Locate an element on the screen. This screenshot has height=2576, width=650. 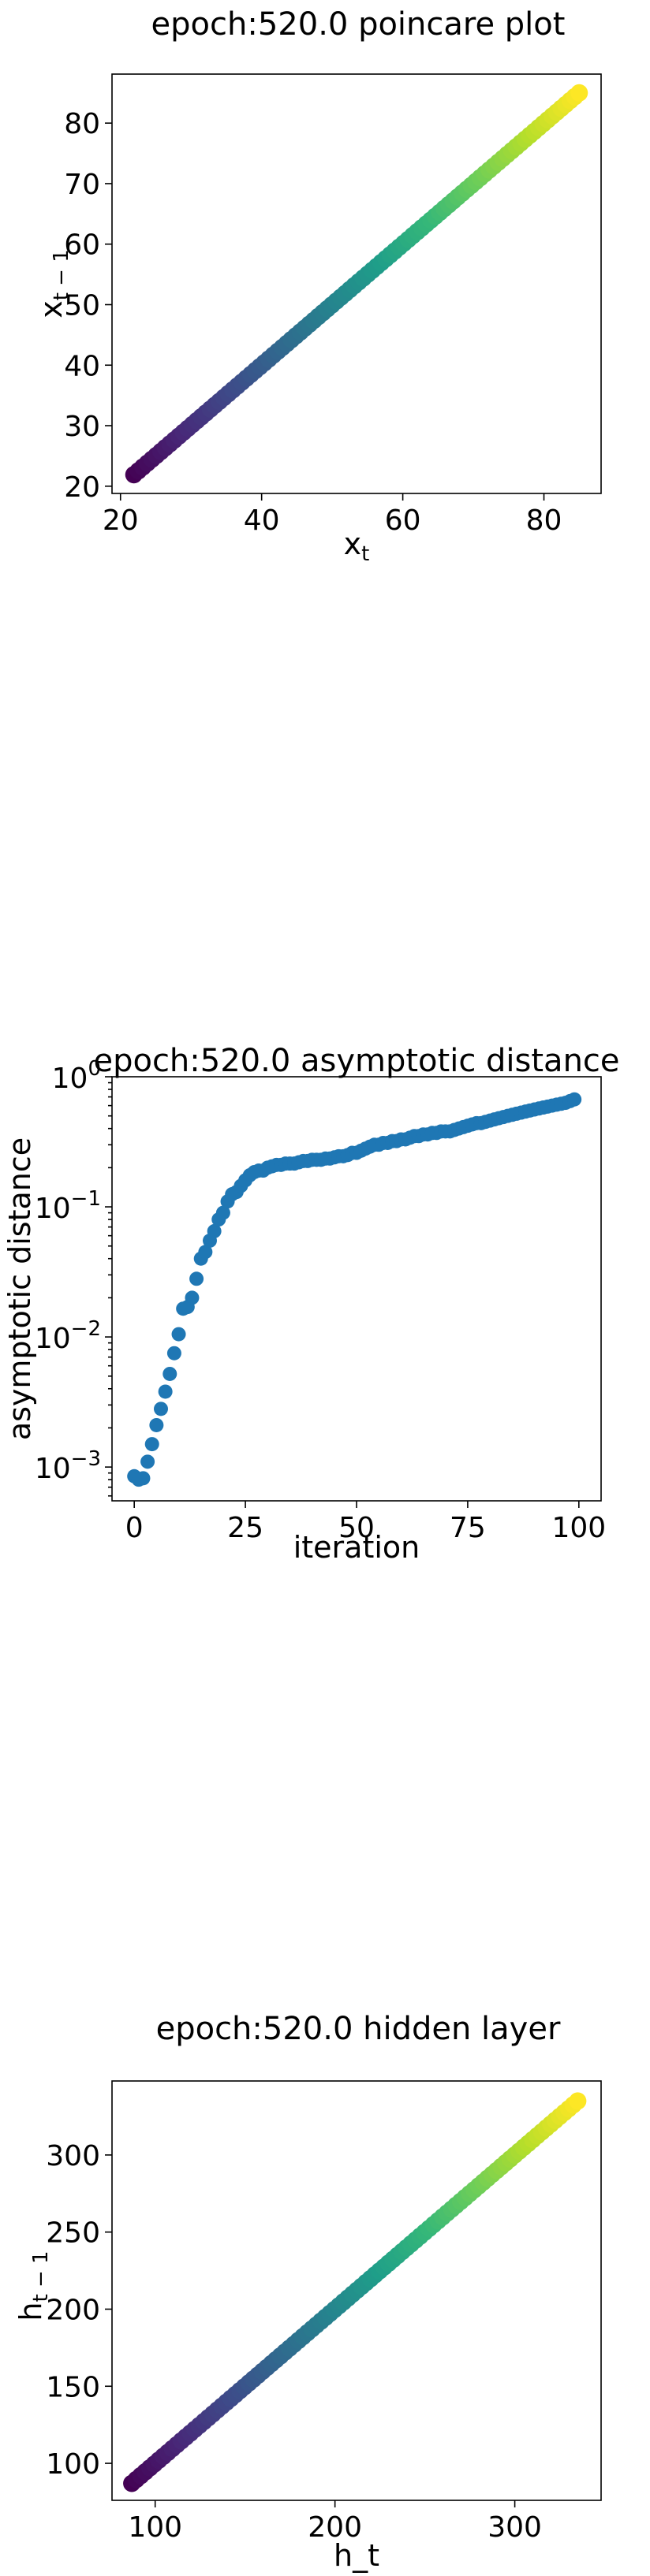
hidden-layer-y-label-sub: t − 1 is located at coordinates (41, 2276).